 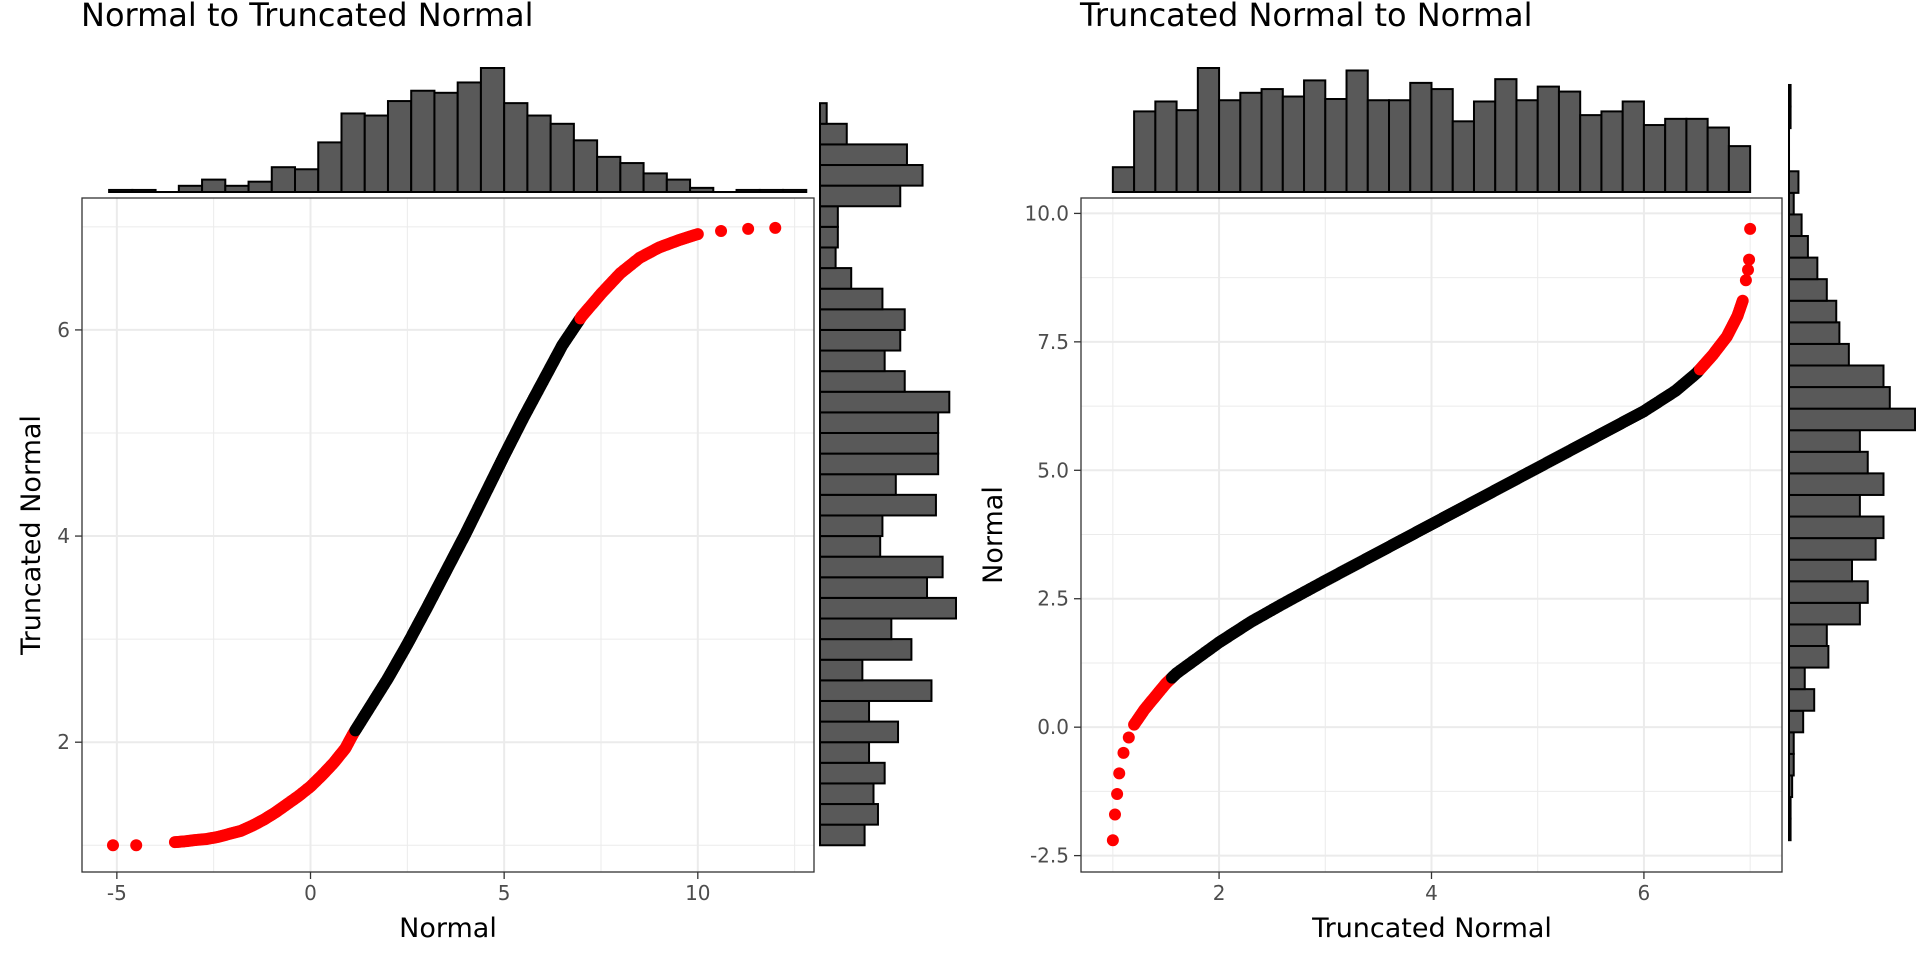 I want to click on x-axis: 2 4 6, so click(x=1432, y=888).